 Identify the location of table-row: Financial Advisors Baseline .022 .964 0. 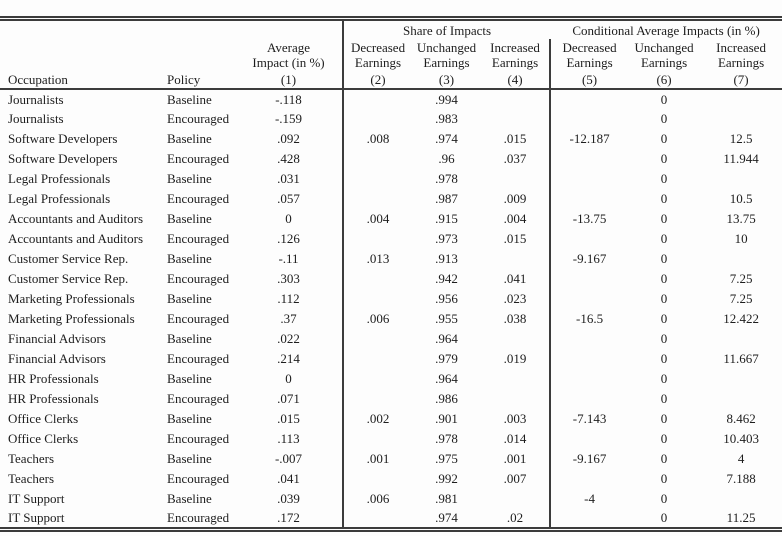
(391, 339).